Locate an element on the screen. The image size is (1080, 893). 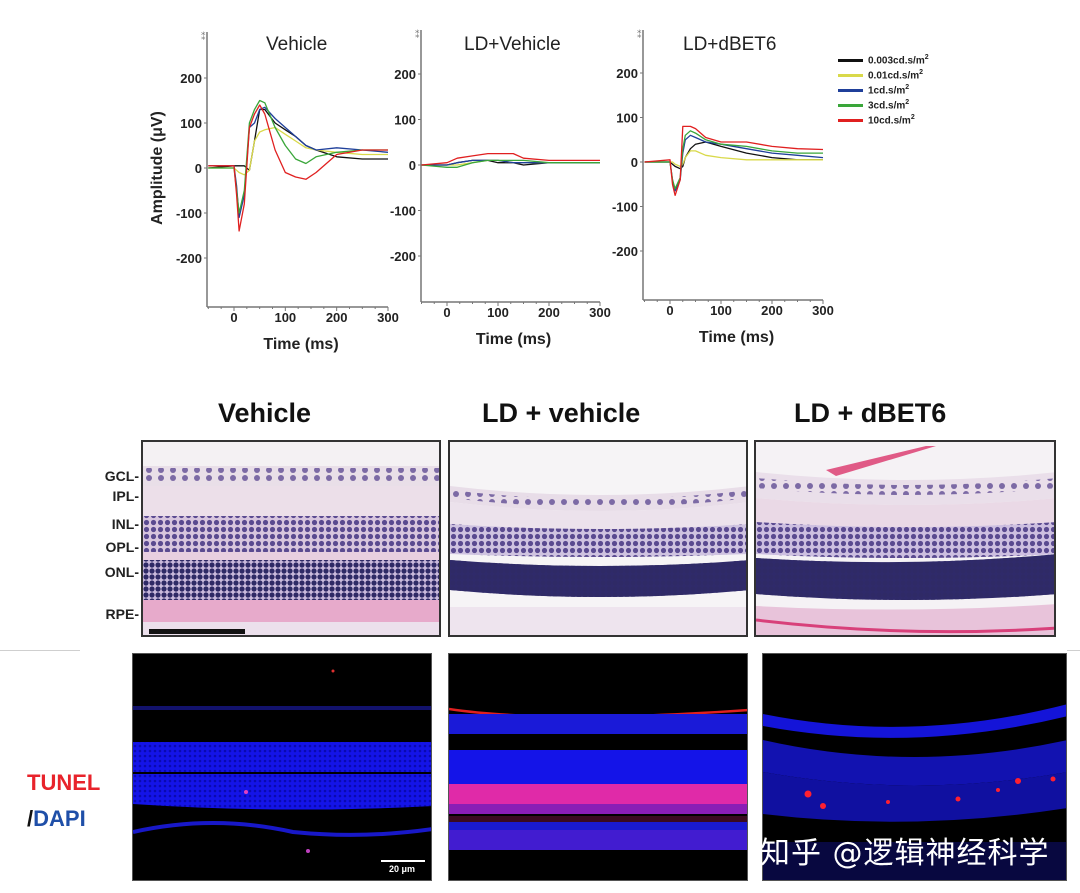
separator-line-left is located at coordinates (40, 650).